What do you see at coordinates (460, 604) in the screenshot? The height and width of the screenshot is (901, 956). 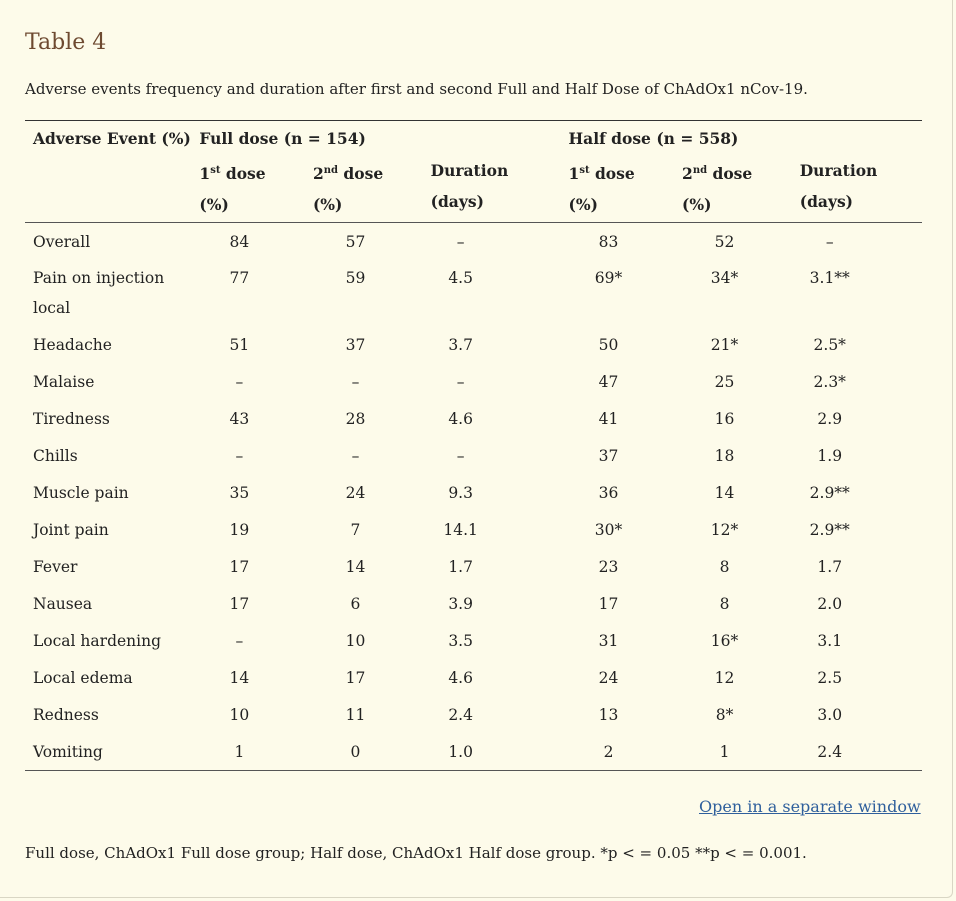 I see `cell-full-duration: 3.9` at bounding box center [460, 604].